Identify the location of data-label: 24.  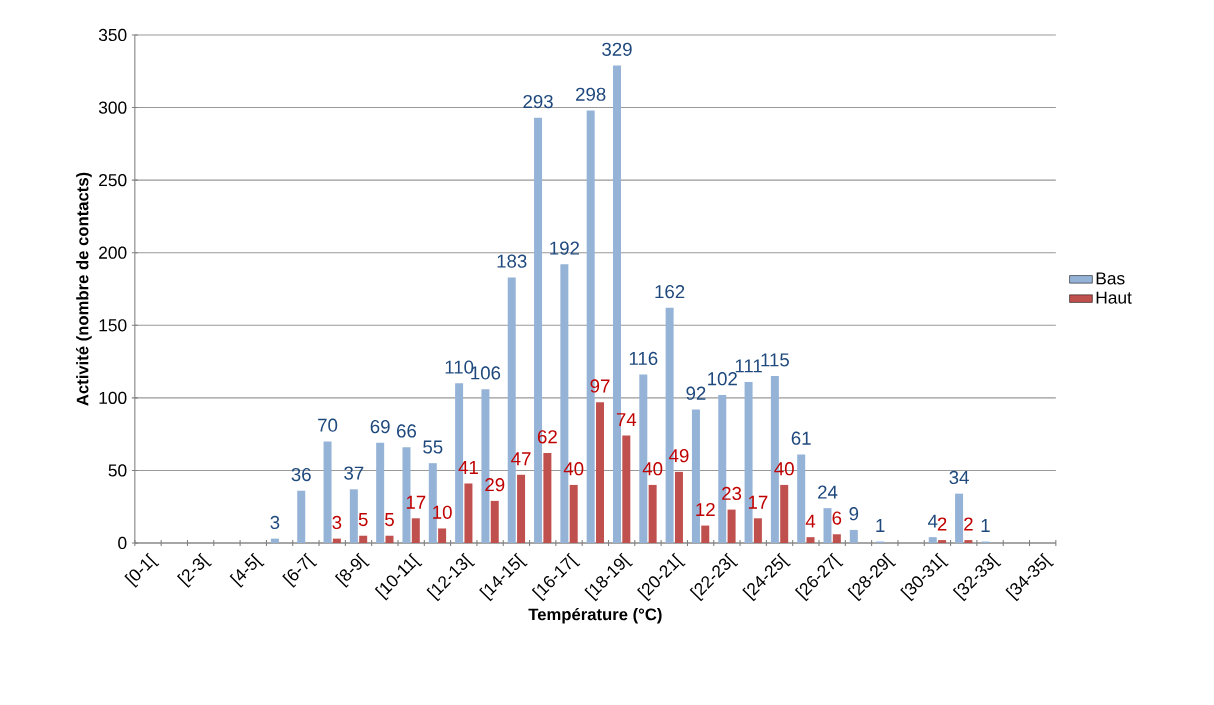
(828, 492).